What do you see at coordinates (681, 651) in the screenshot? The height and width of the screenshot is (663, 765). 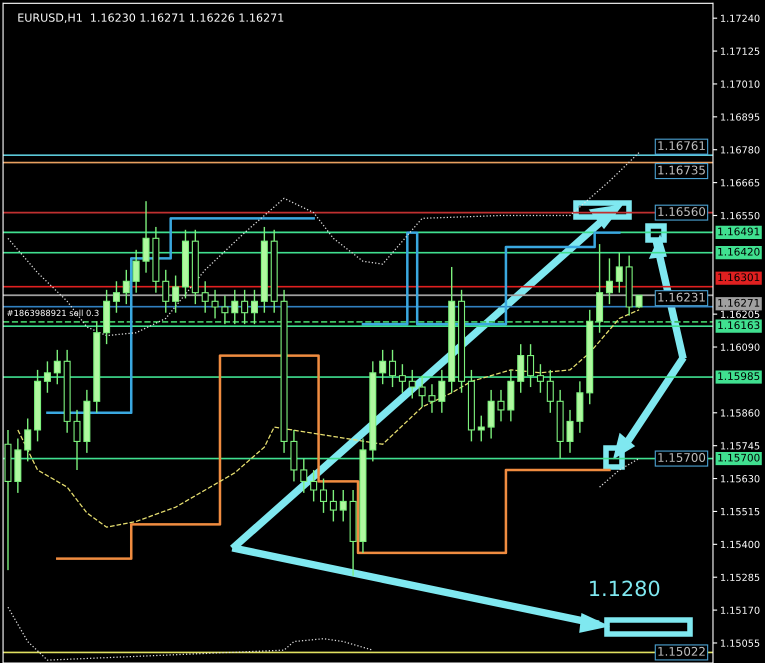 I see `annotation: 1.15022` at bounding box center [681, 651].